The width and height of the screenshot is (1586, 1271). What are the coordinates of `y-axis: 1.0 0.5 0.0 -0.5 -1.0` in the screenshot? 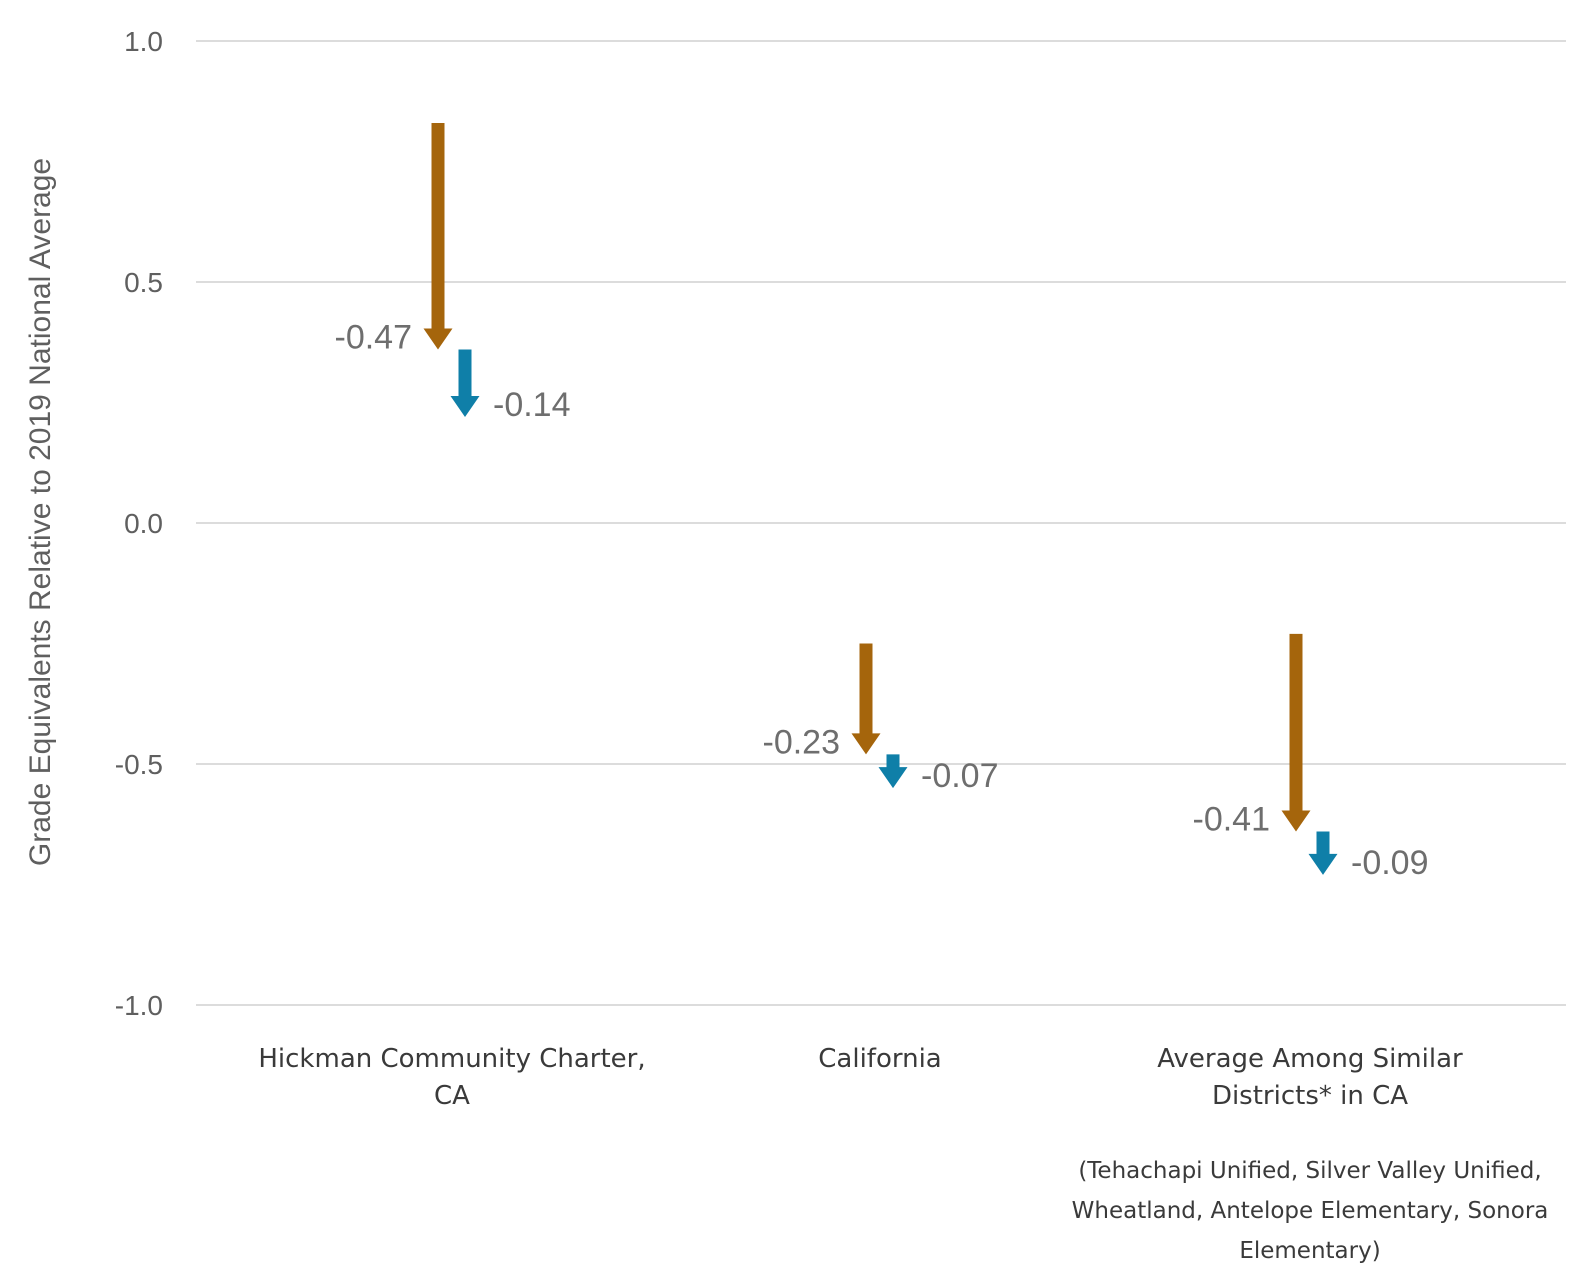 It's located at (139, 523).